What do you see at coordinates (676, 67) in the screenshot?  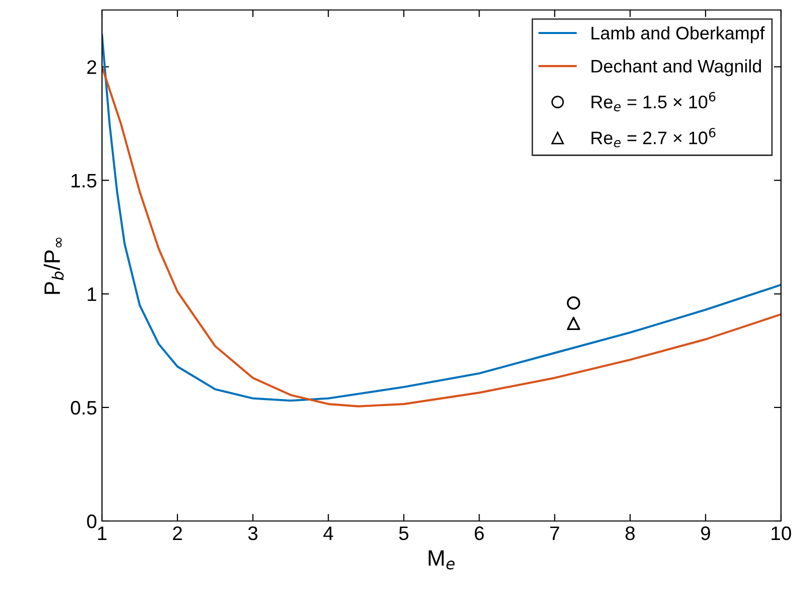 I see `legend-label: Dechant and Wagnild` at bounding box center [676, 67].